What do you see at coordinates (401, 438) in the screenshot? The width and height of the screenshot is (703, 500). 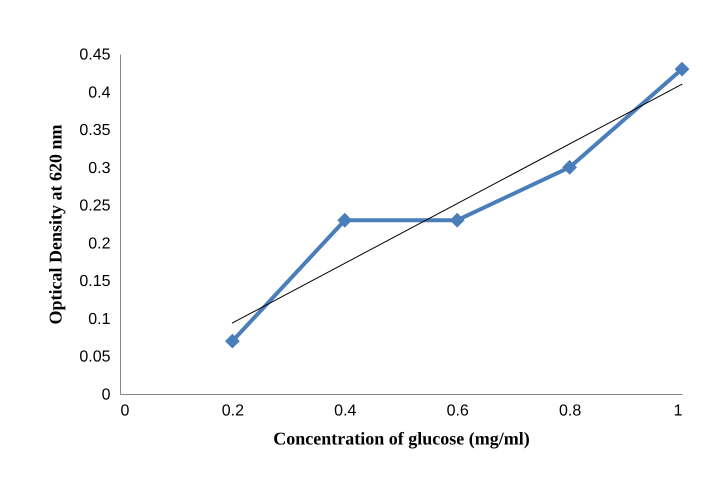 I see `x-axis-title: Concentration of glucose (mg/ml)` at bounding box center [401, 438].